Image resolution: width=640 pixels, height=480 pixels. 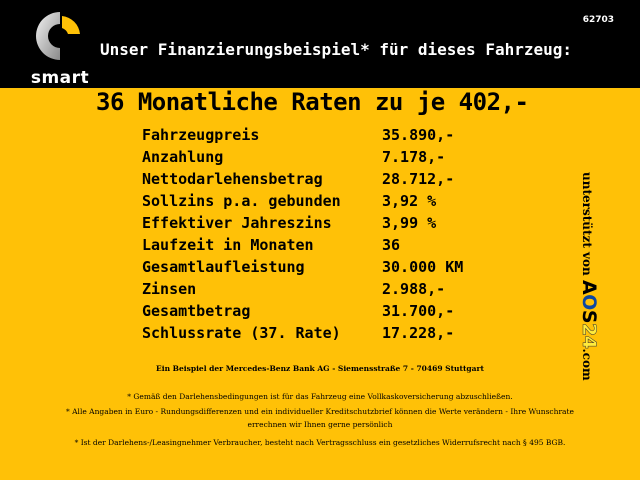 What do you see at coordinates (587, 226) in the screenshot?
I see `sponsor-prefix: unterstützt von` at bounding box center [587, 226].